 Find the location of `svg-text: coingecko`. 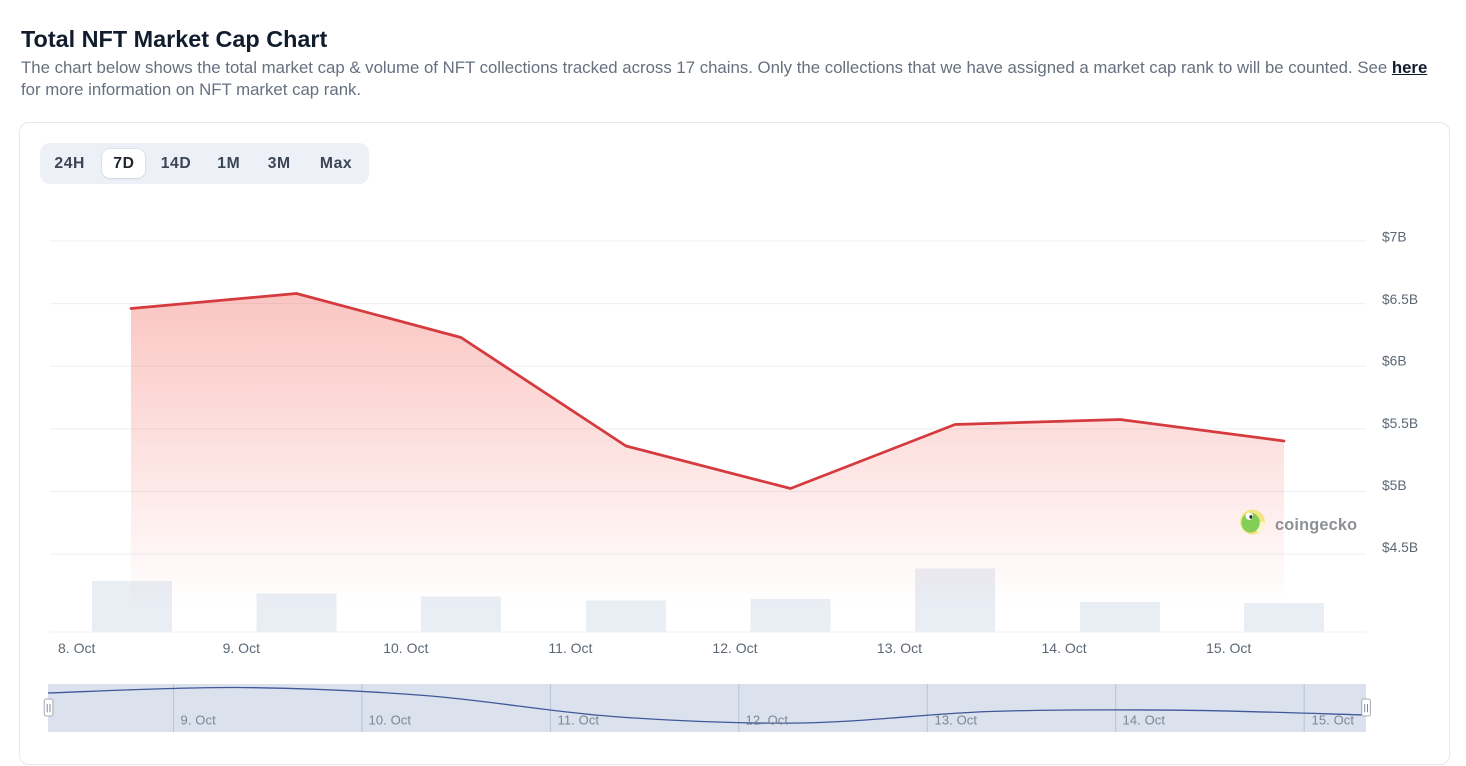

svg-text: coingecko is located at coordinates (1316, 525).